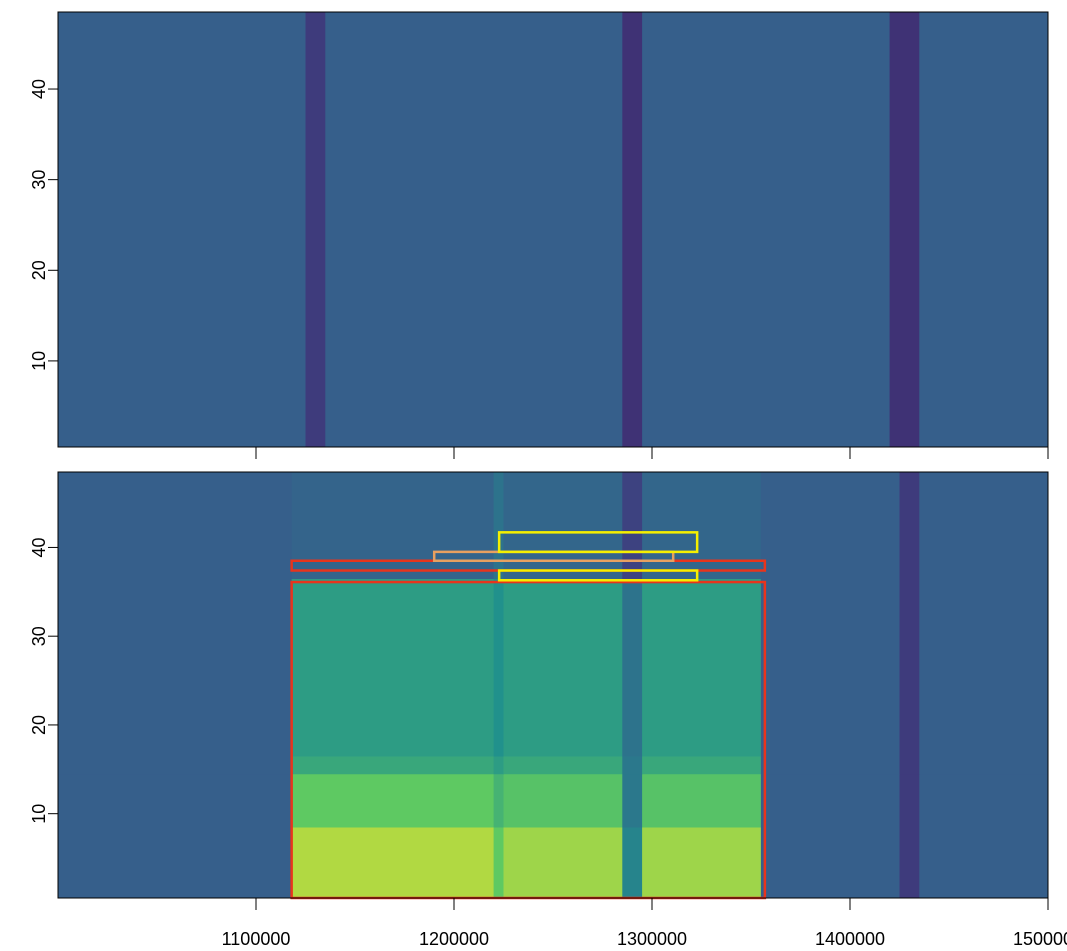  I want to click on x-tick-label: 1300000, so click(652, 939).